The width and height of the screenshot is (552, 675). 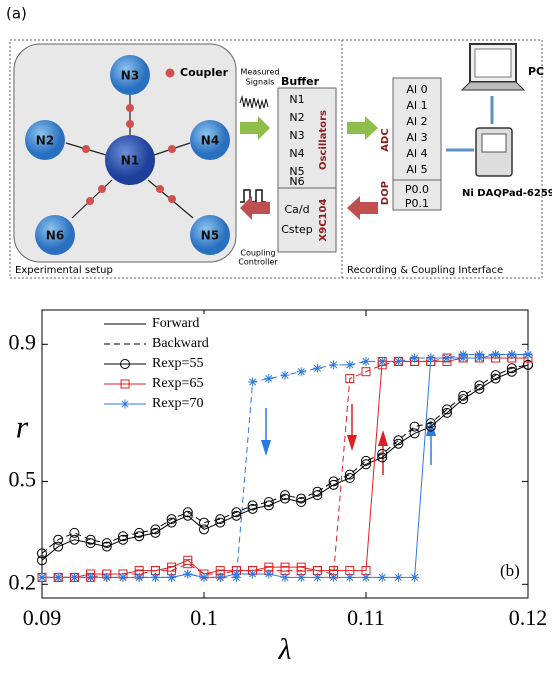 I want to click on node-label: N1, so click(x=130, y=161).